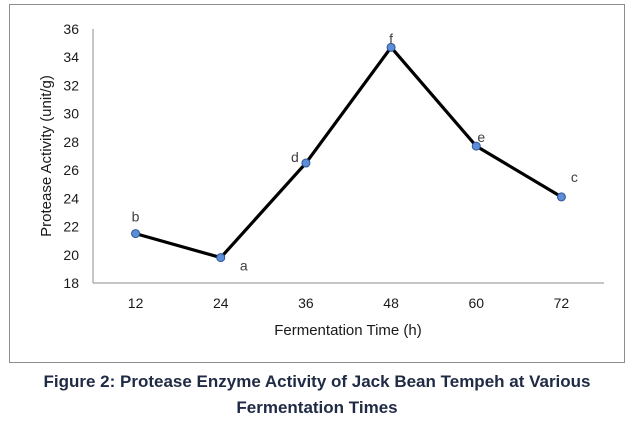  What do you see at coordinates (391, 303) in the screenshot?
I see `x-tick-label: 48` at bounding box center [391, 303].